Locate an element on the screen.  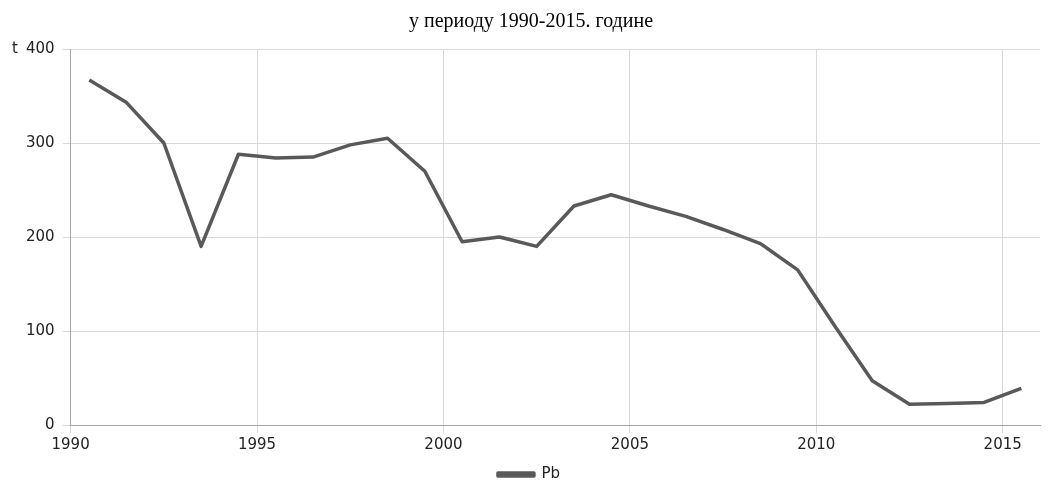
x-tick-label: 2010 is located at coordinates (816, 443).